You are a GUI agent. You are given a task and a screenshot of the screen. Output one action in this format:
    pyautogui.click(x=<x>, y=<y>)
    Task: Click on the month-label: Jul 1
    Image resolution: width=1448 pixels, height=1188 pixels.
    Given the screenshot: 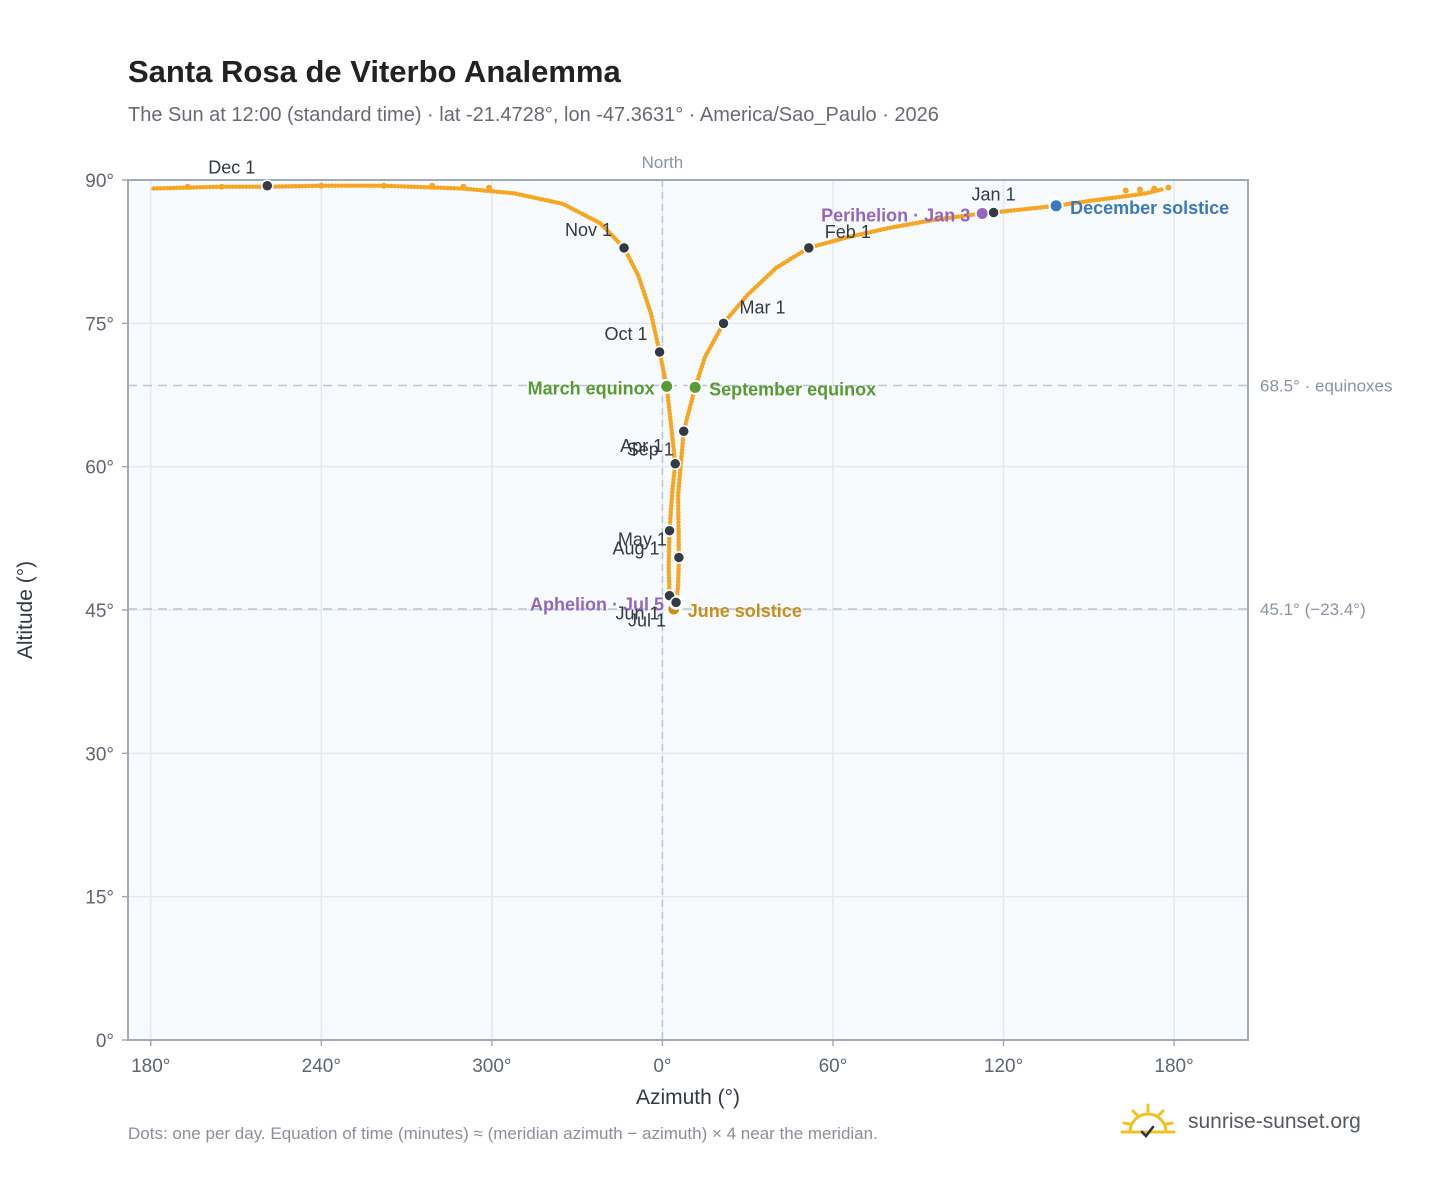 What is the action you would take?
    pyautogui.click(x=647, y=620)
    